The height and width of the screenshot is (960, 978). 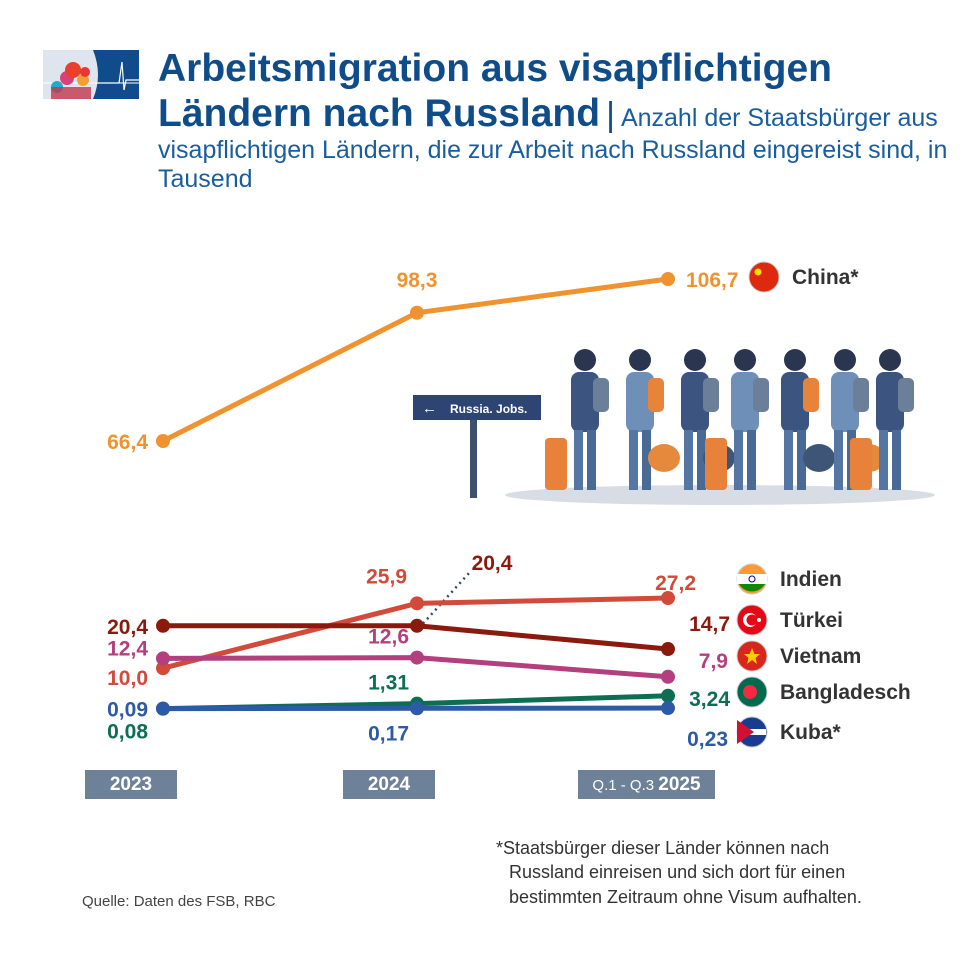 What do you see at coordinates (845, 692) in the screenshot?
I see `legend-bangladesch: Bangladesch` at bounding box center [845, 692].